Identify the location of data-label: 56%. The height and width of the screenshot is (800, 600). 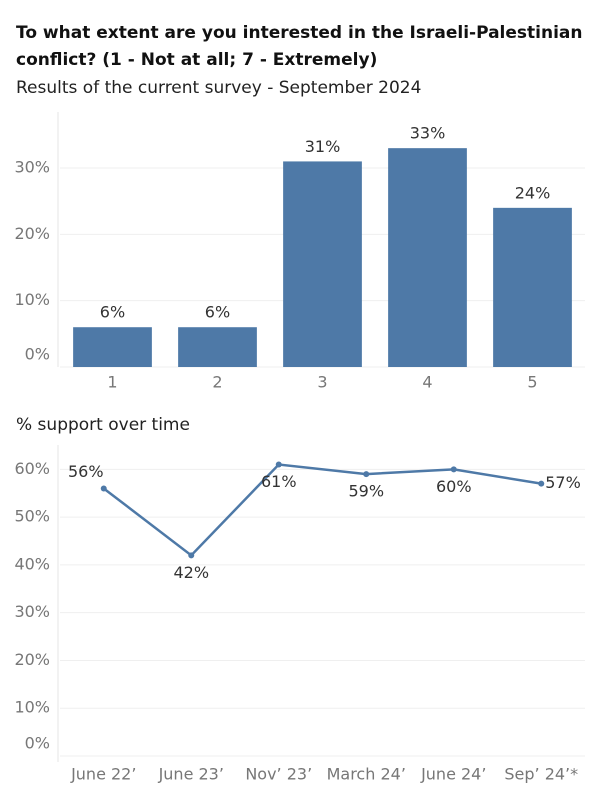
(86, 471).